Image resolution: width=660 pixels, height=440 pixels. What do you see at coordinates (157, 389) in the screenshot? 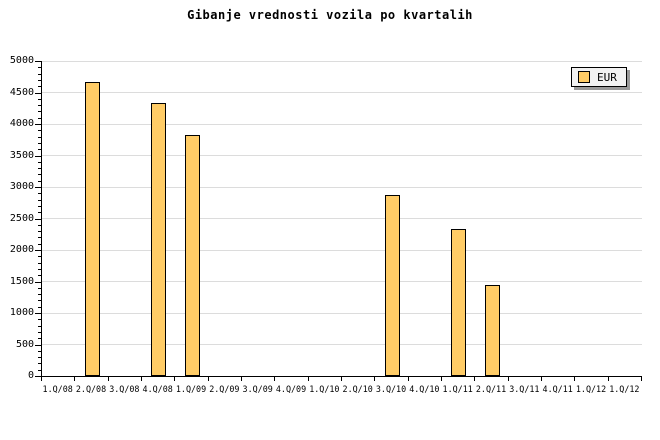
I see `x-axis-label: 4.Q/08` at bounding box center [157, 389].